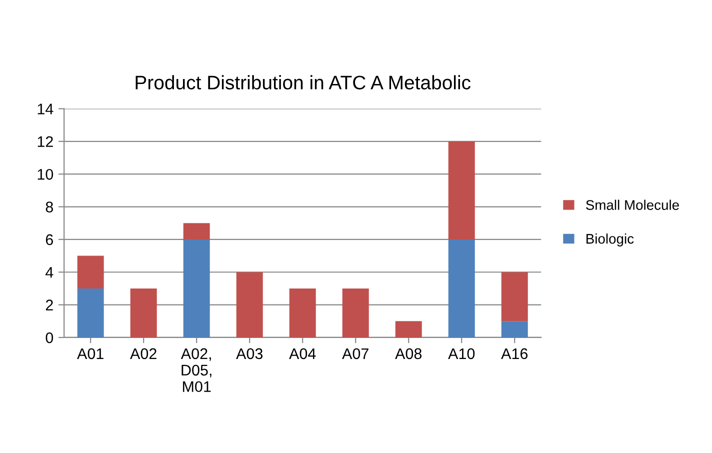 The height and width of the screenshot is (453, 712). Describe the element at coordinates (49, 240) in the screenshot. I see `y-tick-label: 6` at that location.